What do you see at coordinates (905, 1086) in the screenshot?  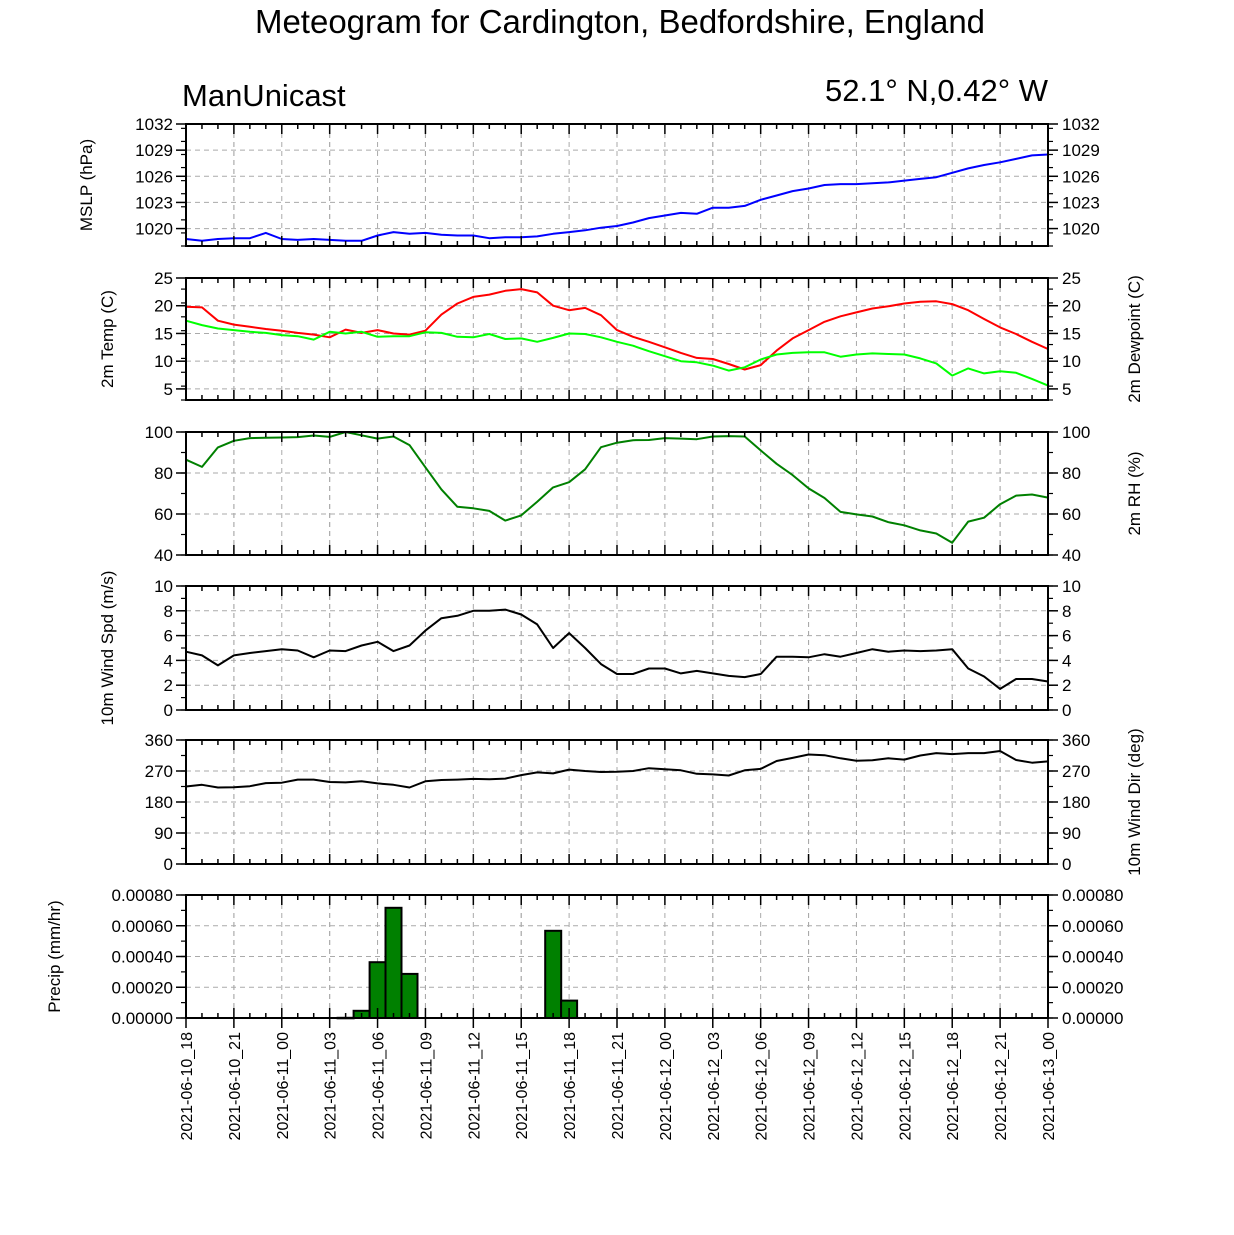 I see `x-tick-label: 2021-06-12_15` at bounding box center [905, 1086].